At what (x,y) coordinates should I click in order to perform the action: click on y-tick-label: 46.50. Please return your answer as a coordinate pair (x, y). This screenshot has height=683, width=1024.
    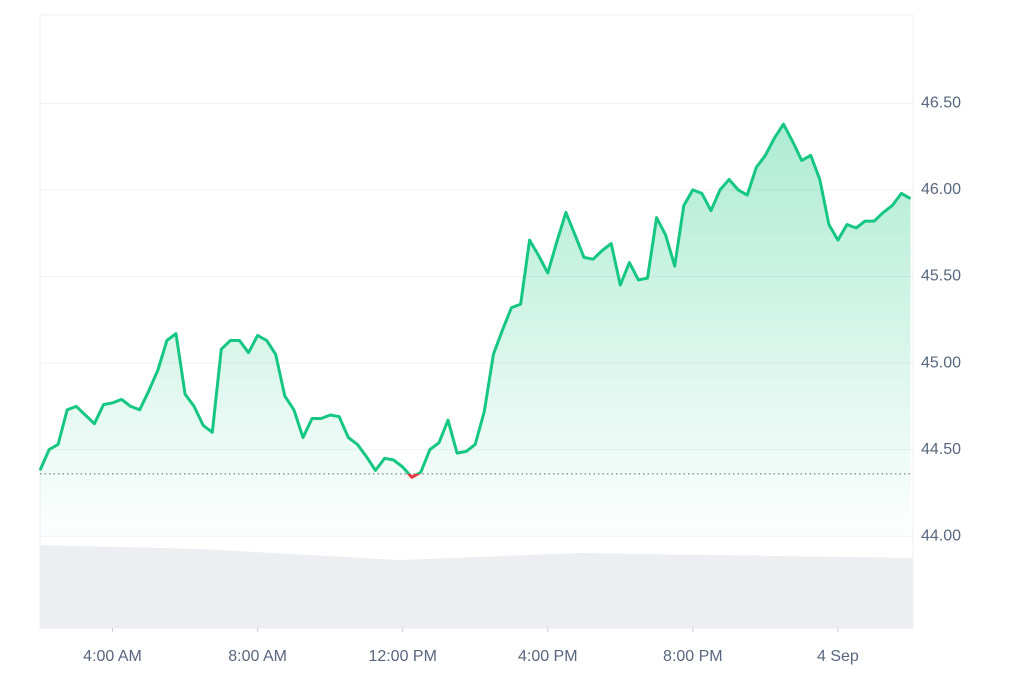
    Looking at the image, I should click on (941, 103).